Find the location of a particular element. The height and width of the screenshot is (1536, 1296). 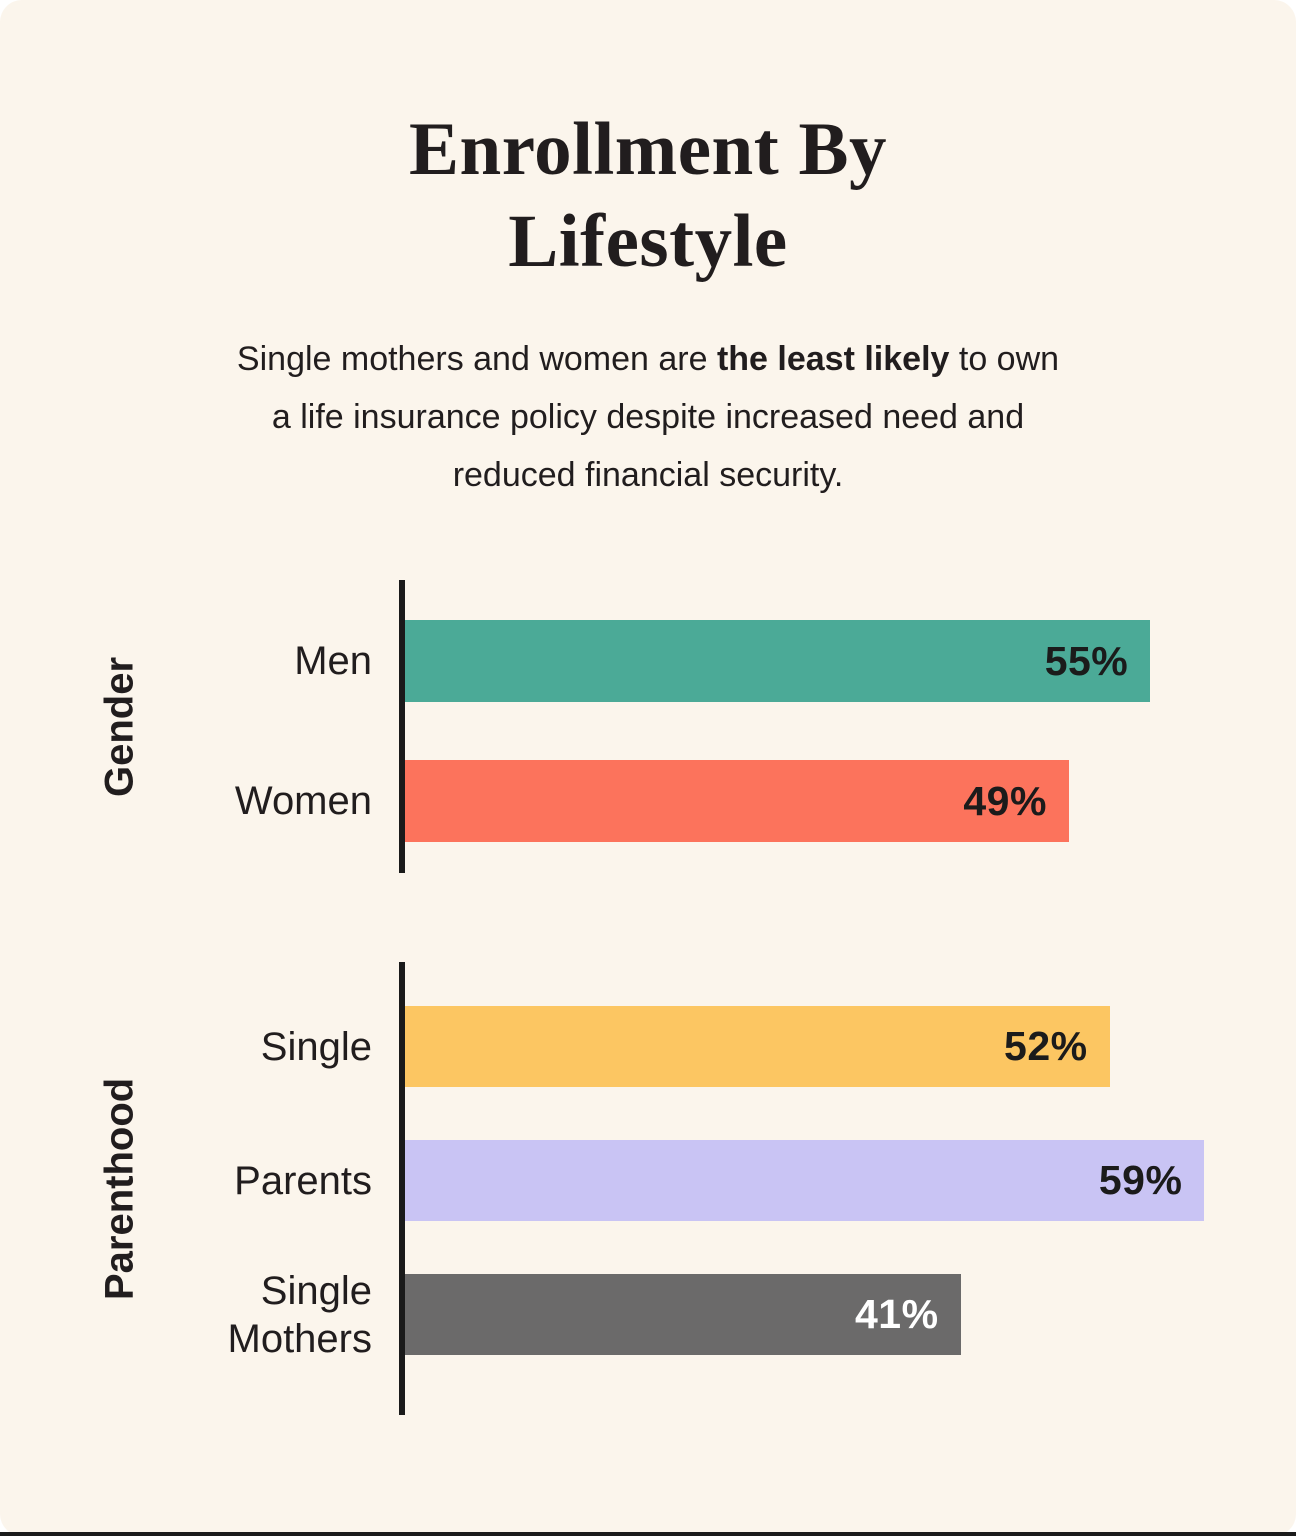

bar-value-label-parents: 59% is located at coordinates (1140, 1180).